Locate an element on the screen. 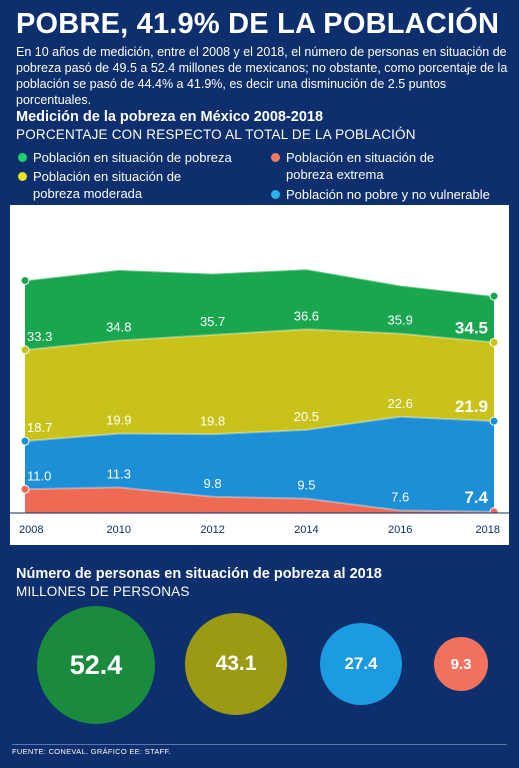 The width and height of the screenshot is (519, 768). data-label: 45.5 is located at coordinates (212, 260).